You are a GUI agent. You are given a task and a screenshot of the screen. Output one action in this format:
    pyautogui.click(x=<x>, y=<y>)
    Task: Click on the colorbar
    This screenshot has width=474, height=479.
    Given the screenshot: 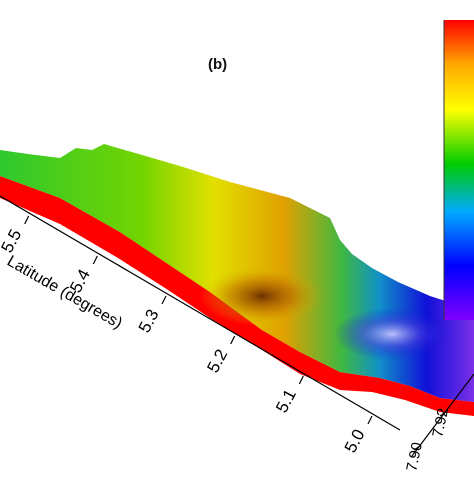 What is the action you would take?
    pyautogui.click(x=459, y=170)
    